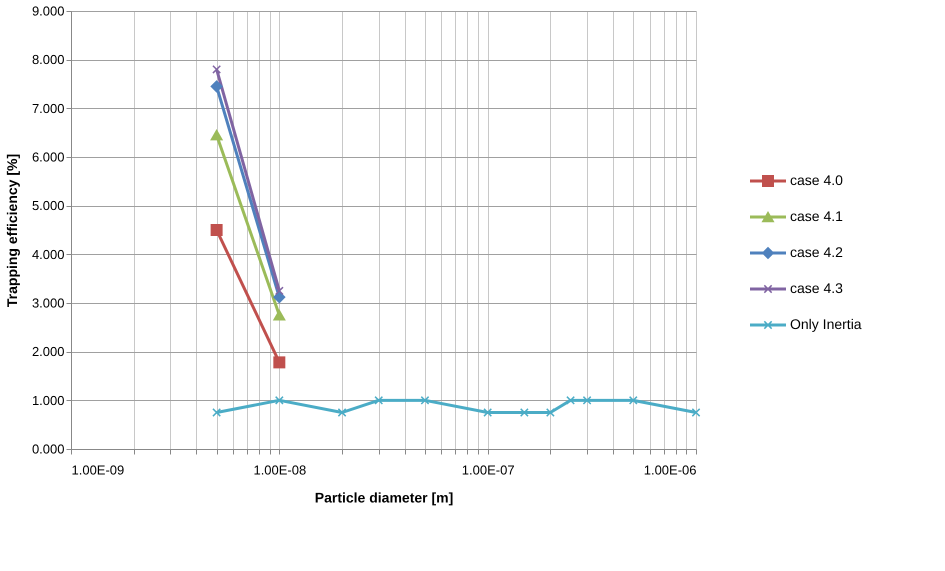 Image resolution: width=945 pixels, height=571 pixels. I want to click on x-tick-label: 1.00E-06, so click(670, 470).